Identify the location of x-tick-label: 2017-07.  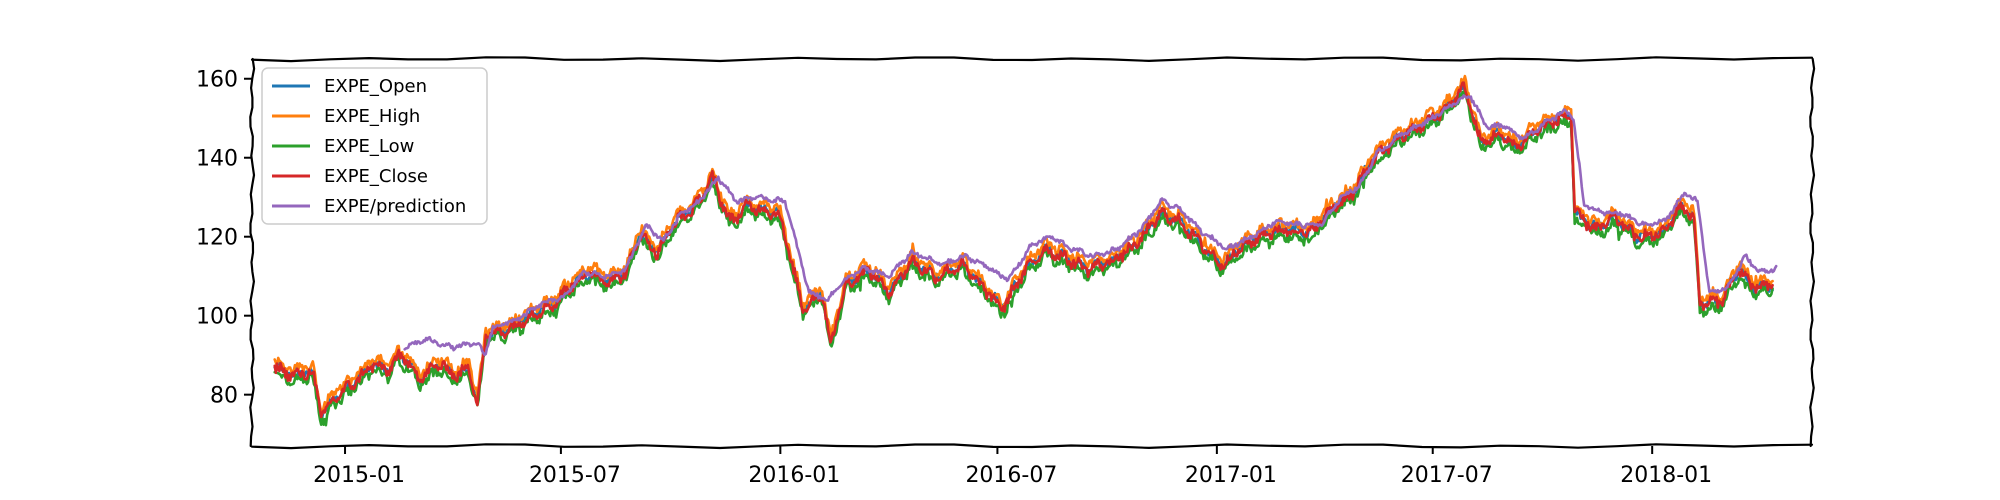
(1447, 475).